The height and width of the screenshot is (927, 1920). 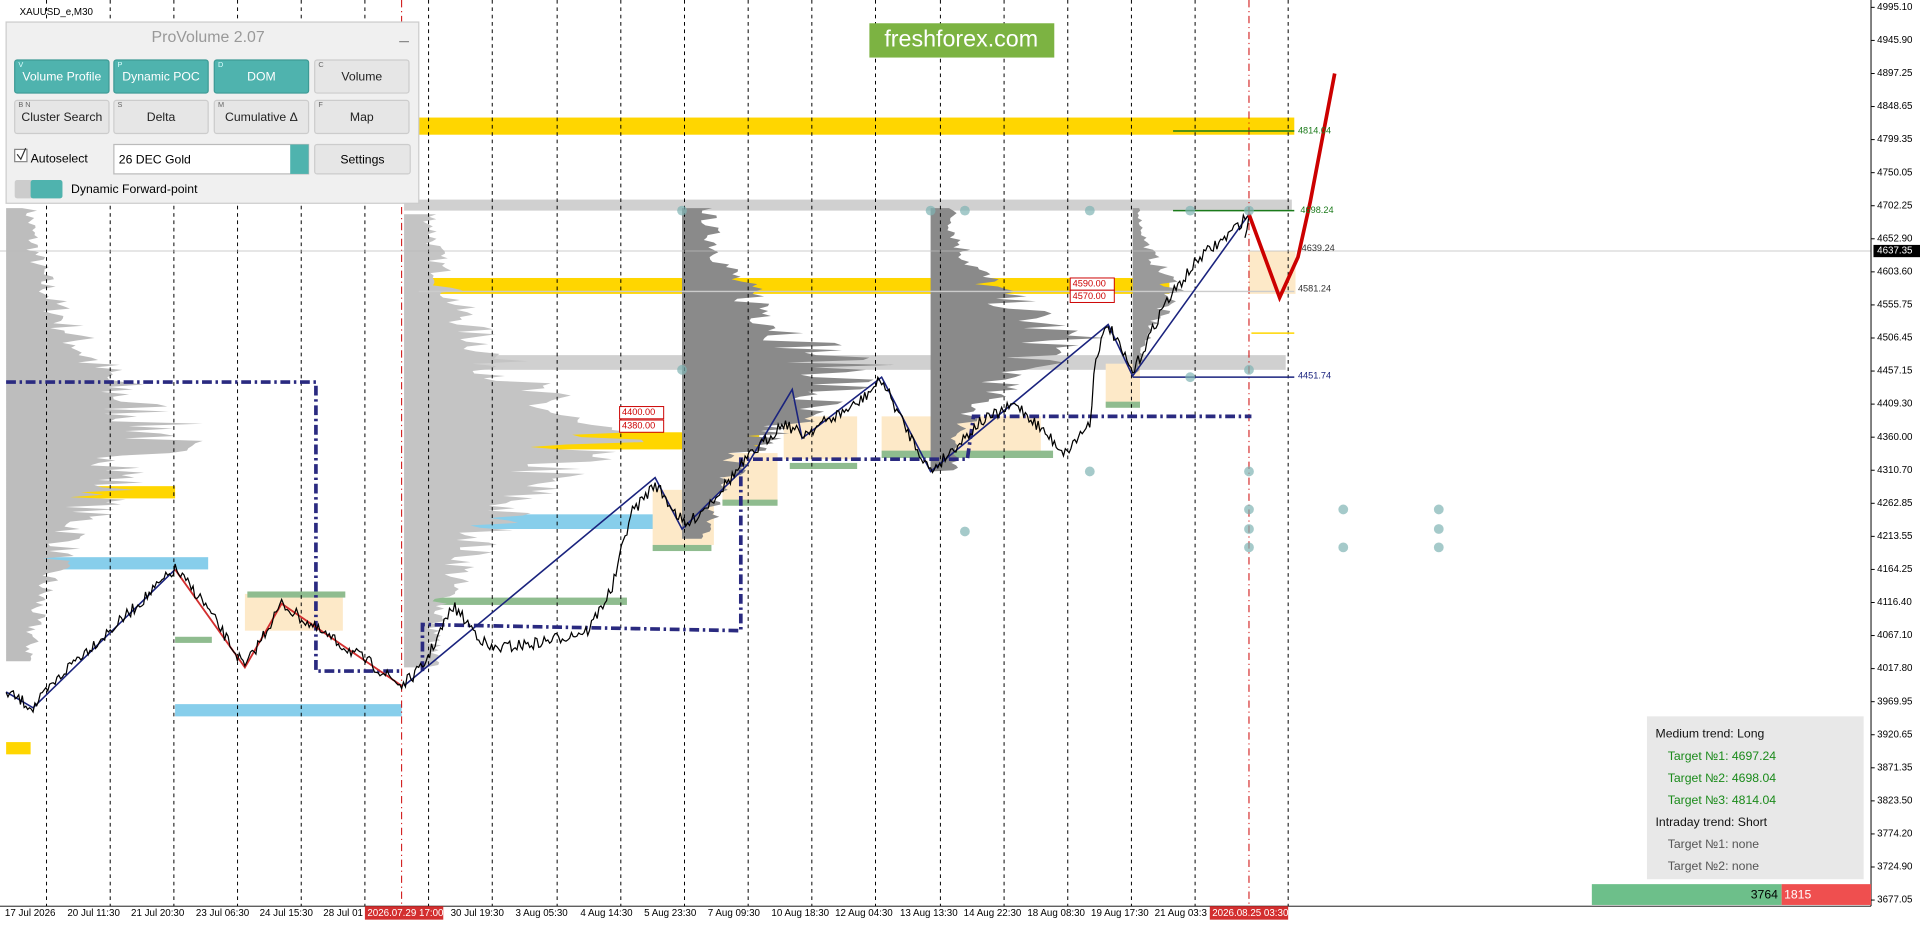 What do you see at coordinates (1895, 734) in the screenshot?
I see `price-label: 3920.65` at bounding box center [1895, 734].